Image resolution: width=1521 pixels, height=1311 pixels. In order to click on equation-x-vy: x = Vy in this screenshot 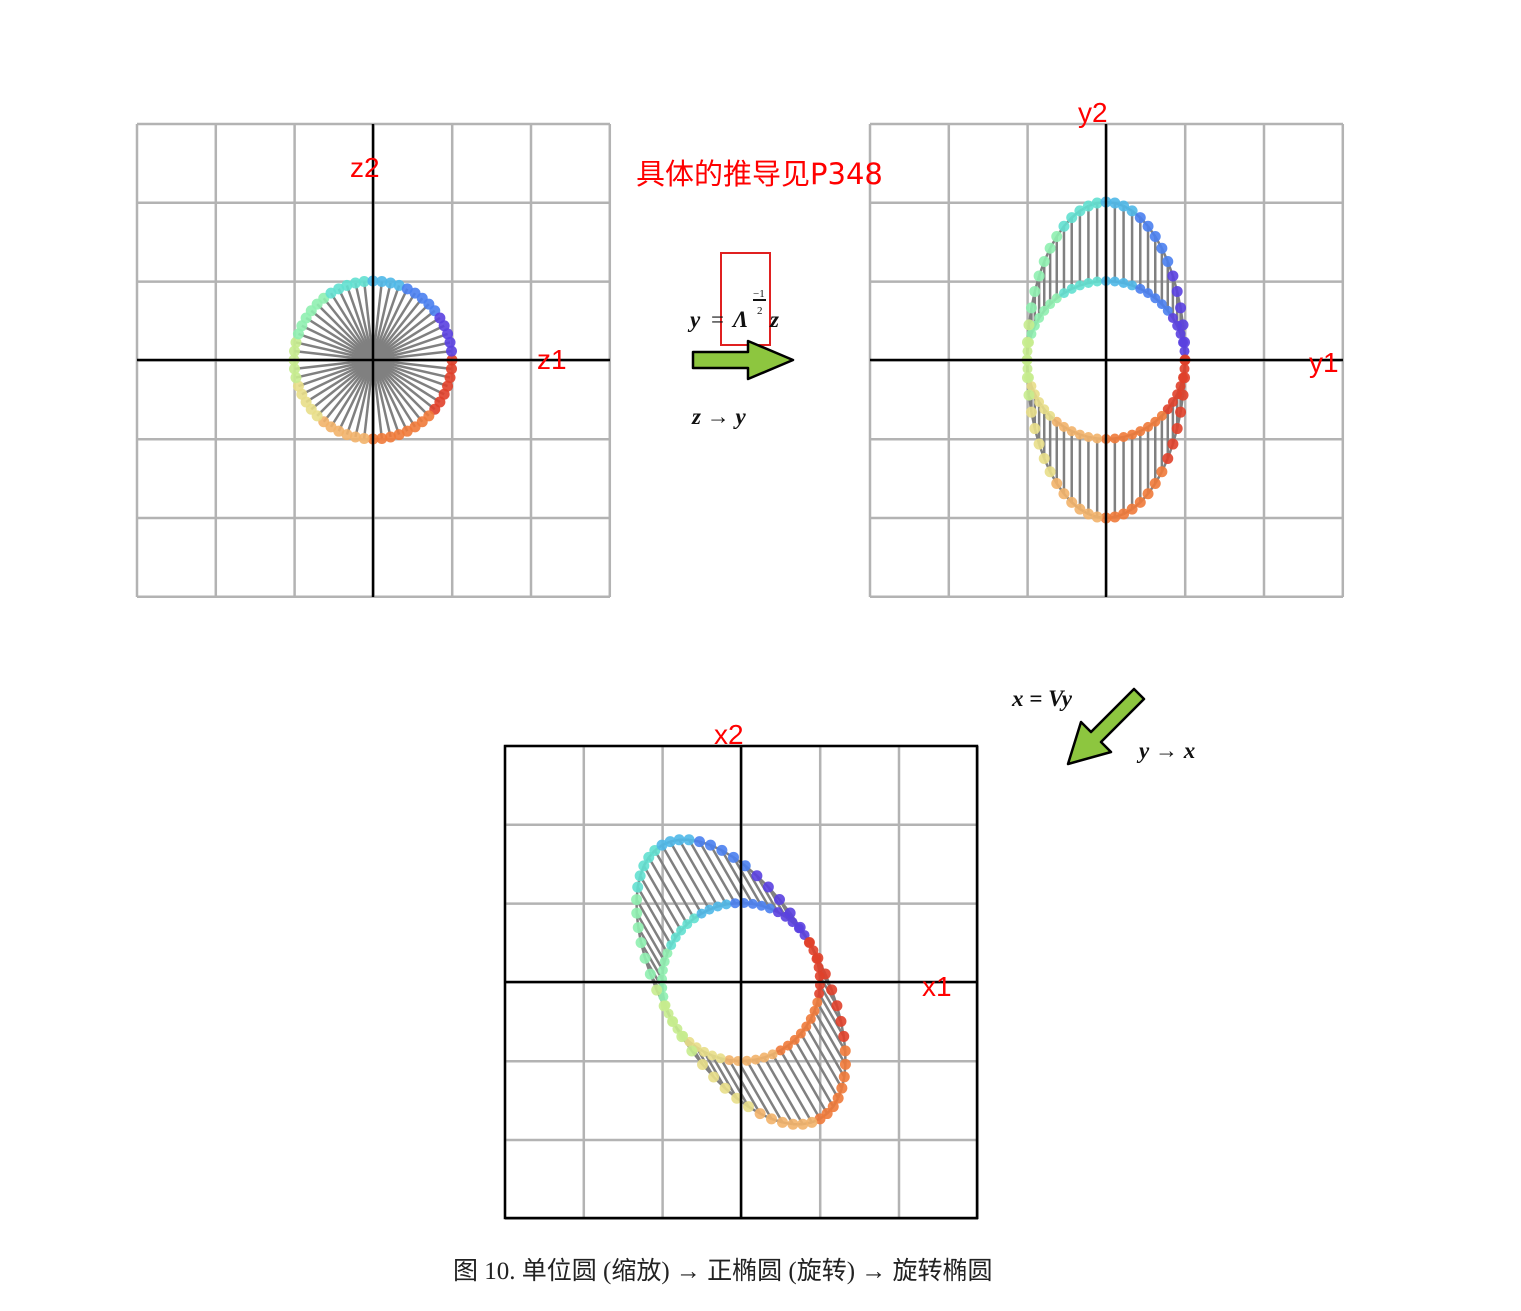, I will do `click(1042, 698)`.